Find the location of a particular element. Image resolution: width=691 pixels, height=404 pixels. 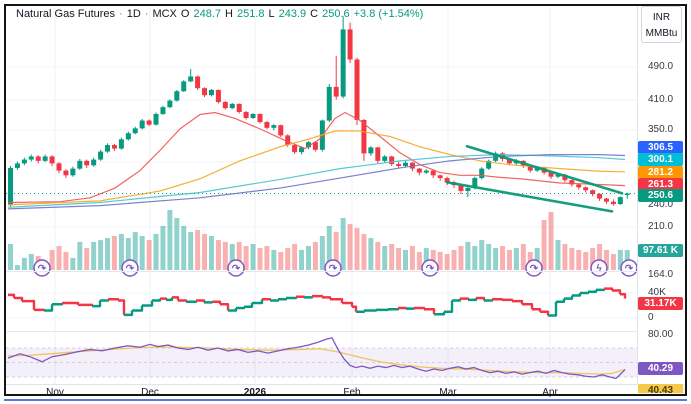

time-axis-label: Apr is located at coordinates (550, 392).